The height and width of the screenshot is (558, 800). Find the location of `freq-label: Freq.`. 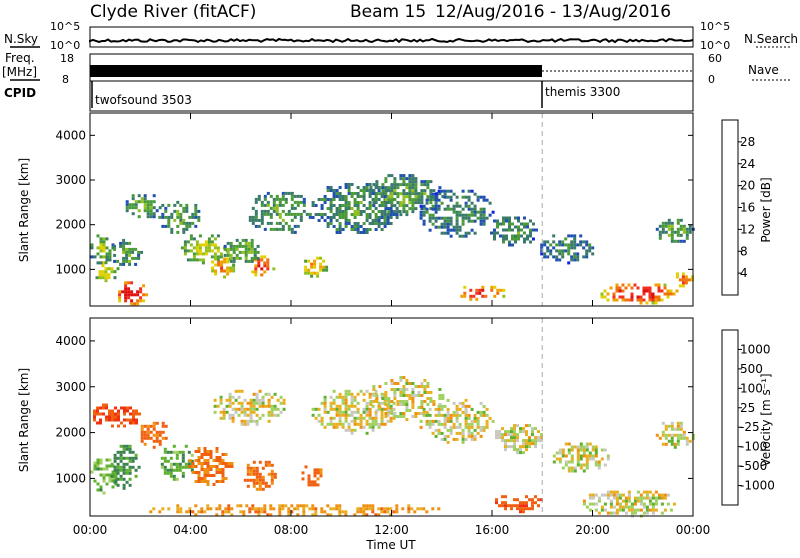

freq-label: Freq. is located at coordinates (20, 58).